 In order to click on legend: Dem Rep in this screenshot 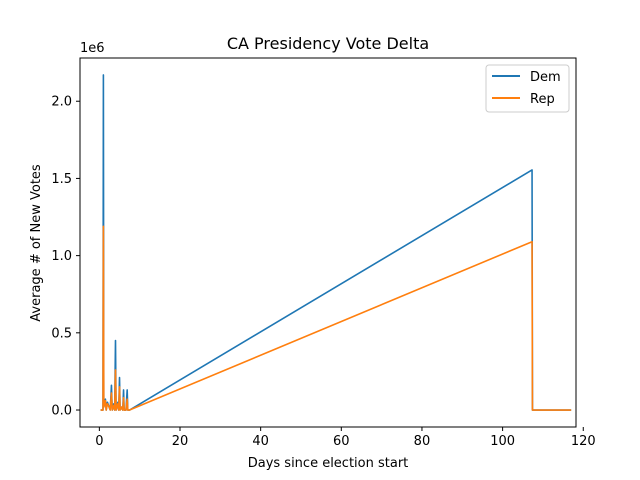, I will do `click(527, 88)`.